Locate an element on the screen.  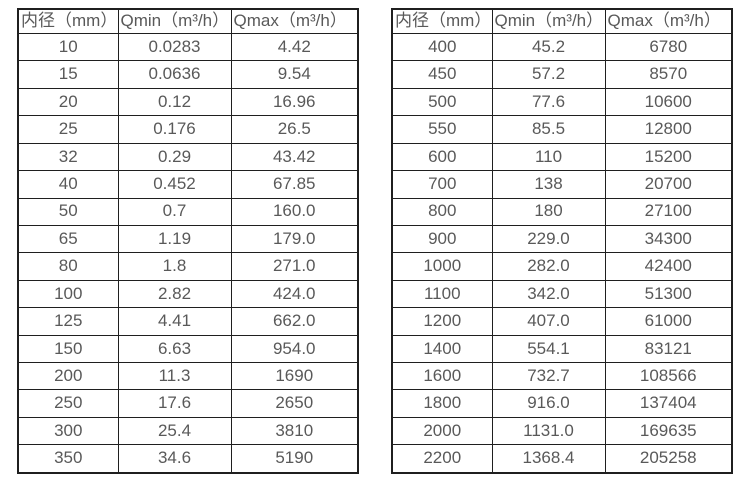
table-row: 50 0.7 160.0 is located at coordinates (188, 211).